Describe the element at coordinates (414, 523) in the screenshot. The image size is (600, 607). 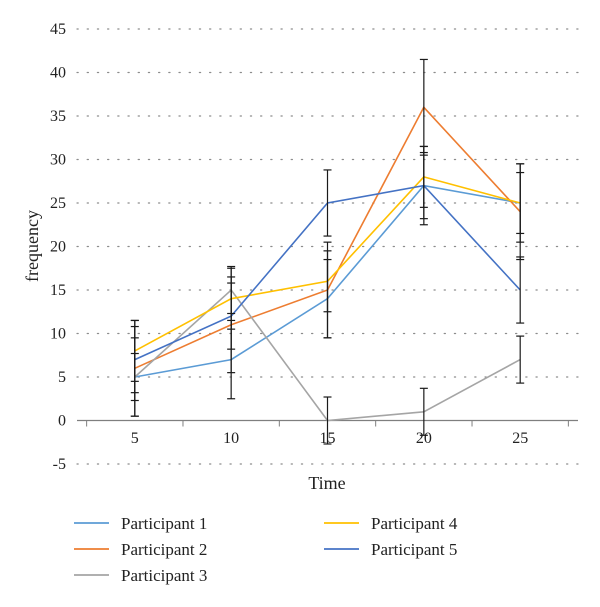
I see `legend-label: Participant 4` at that location.